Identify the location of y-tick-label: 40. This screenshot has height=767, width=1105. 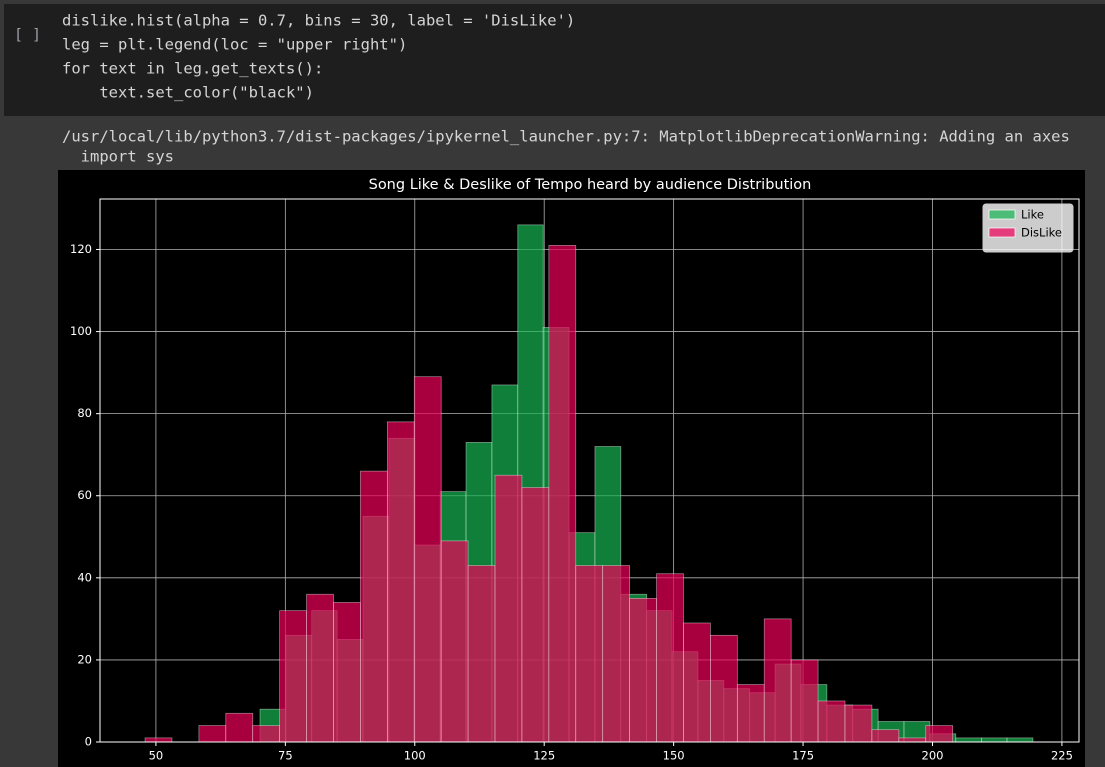
(84, 577).